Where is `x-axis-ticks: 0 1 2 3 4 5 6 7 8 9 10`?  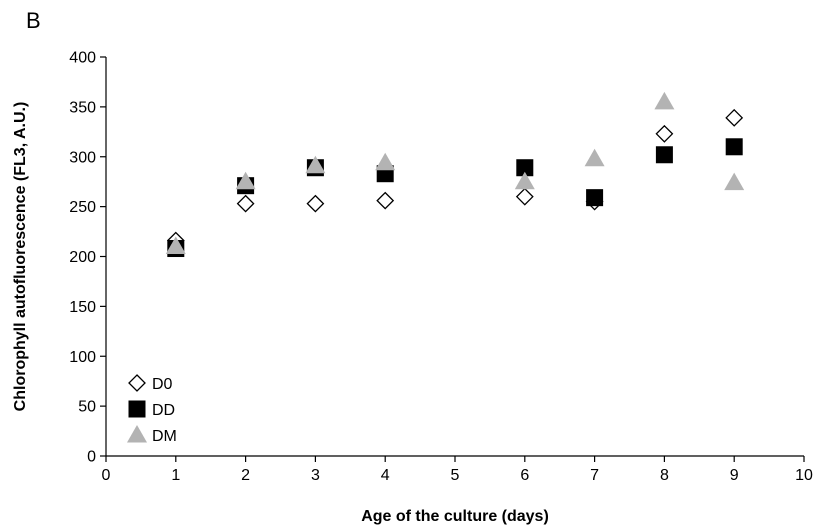 x-axis-ticks: 0 1 2 3 4 5 6 7 8 9 10 is located at coordinates (457, 470).